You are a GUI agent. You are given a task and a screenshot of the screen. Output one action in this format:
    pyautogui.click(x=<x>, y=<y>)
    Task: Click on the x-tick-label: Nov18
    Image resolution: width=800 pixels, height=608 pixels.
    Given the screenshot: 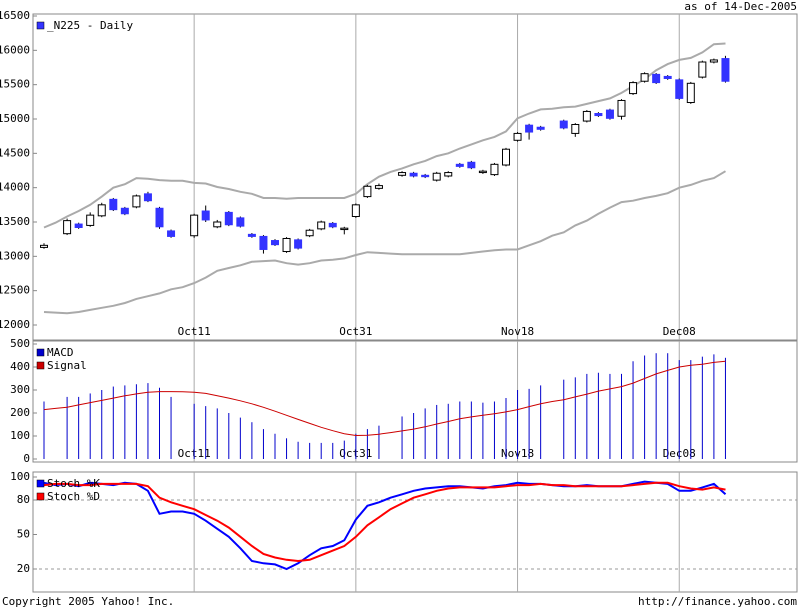 What is the action you would take?
    pyautogui.click(x=517, y=331)
    